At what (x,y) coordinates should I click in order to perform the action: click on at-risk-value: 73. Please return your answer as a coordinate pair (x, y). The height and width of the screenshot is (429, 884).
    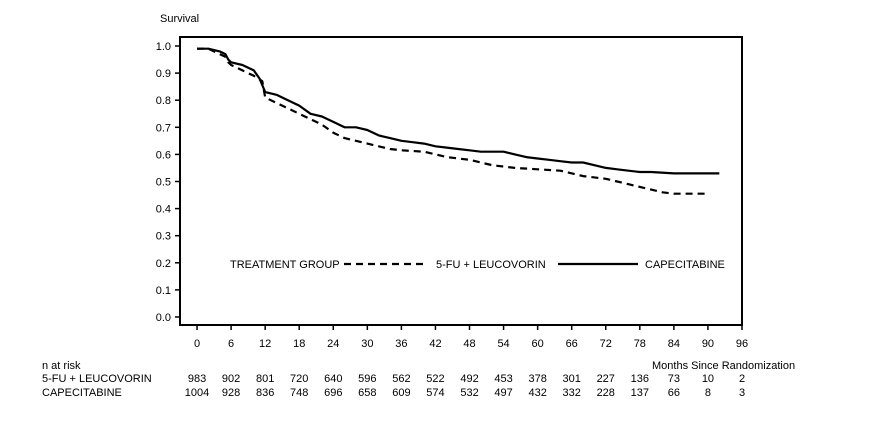
    Looking at the image, I should click on (674, 379).